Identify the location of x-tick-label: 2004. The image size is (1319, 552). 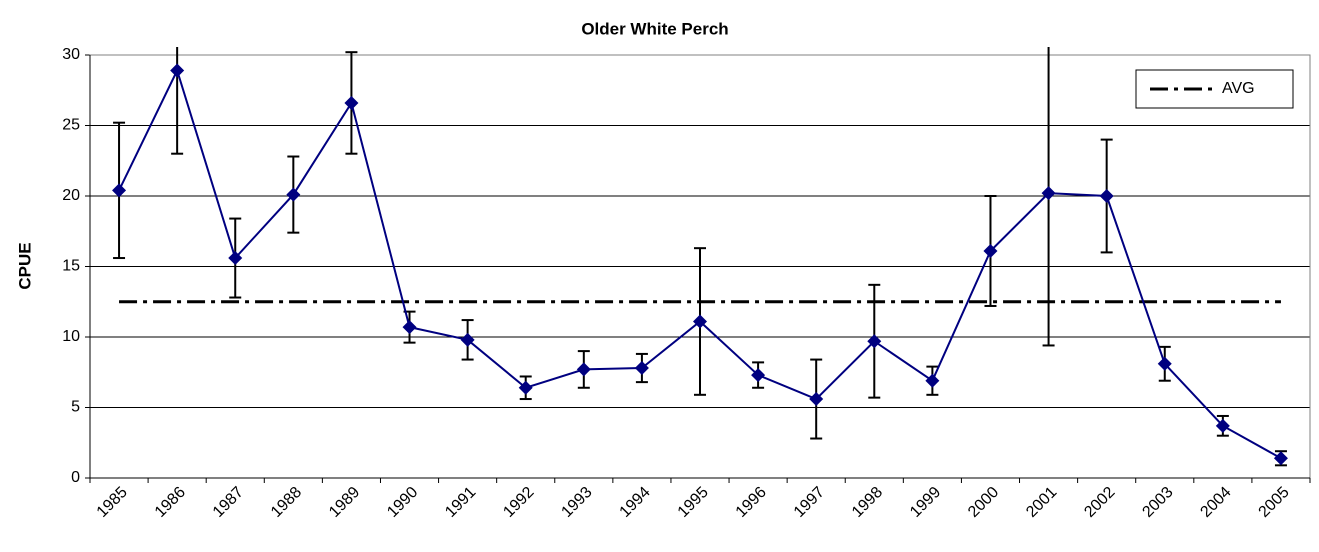
(1215, 502).